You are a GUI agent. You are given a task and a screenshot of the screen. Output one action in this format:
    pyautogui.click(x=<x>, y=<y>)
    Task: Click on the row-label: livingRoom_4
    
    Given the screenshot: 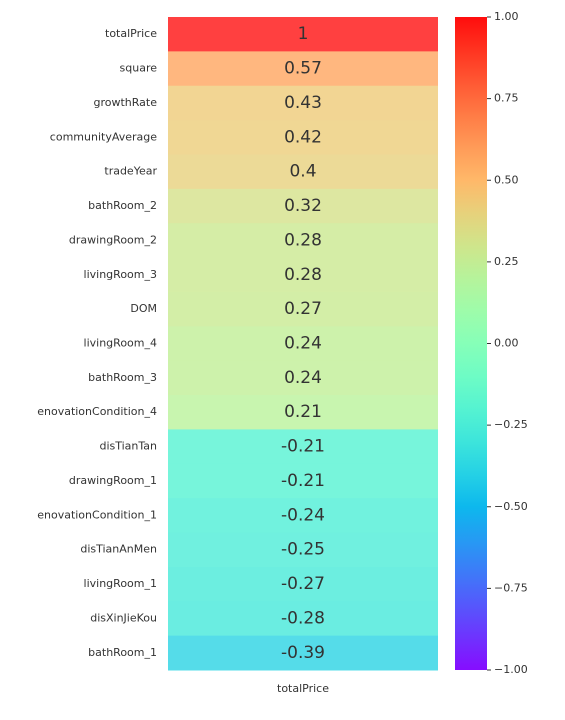 What is the action you would take?
    pyautogui.click(x=120, y=343)
    